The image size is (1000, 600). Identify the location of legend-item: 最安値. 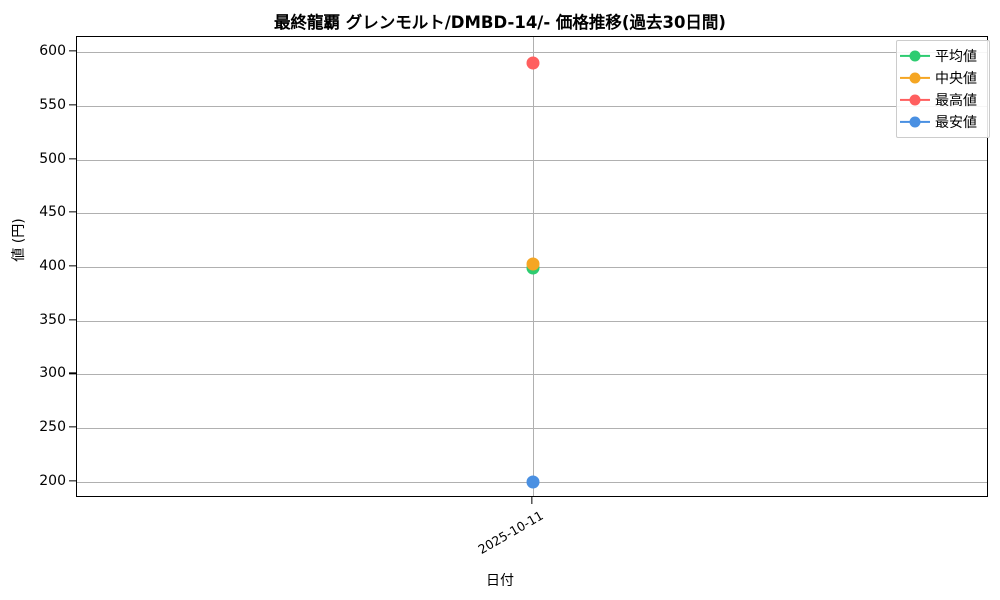
(942, 122).